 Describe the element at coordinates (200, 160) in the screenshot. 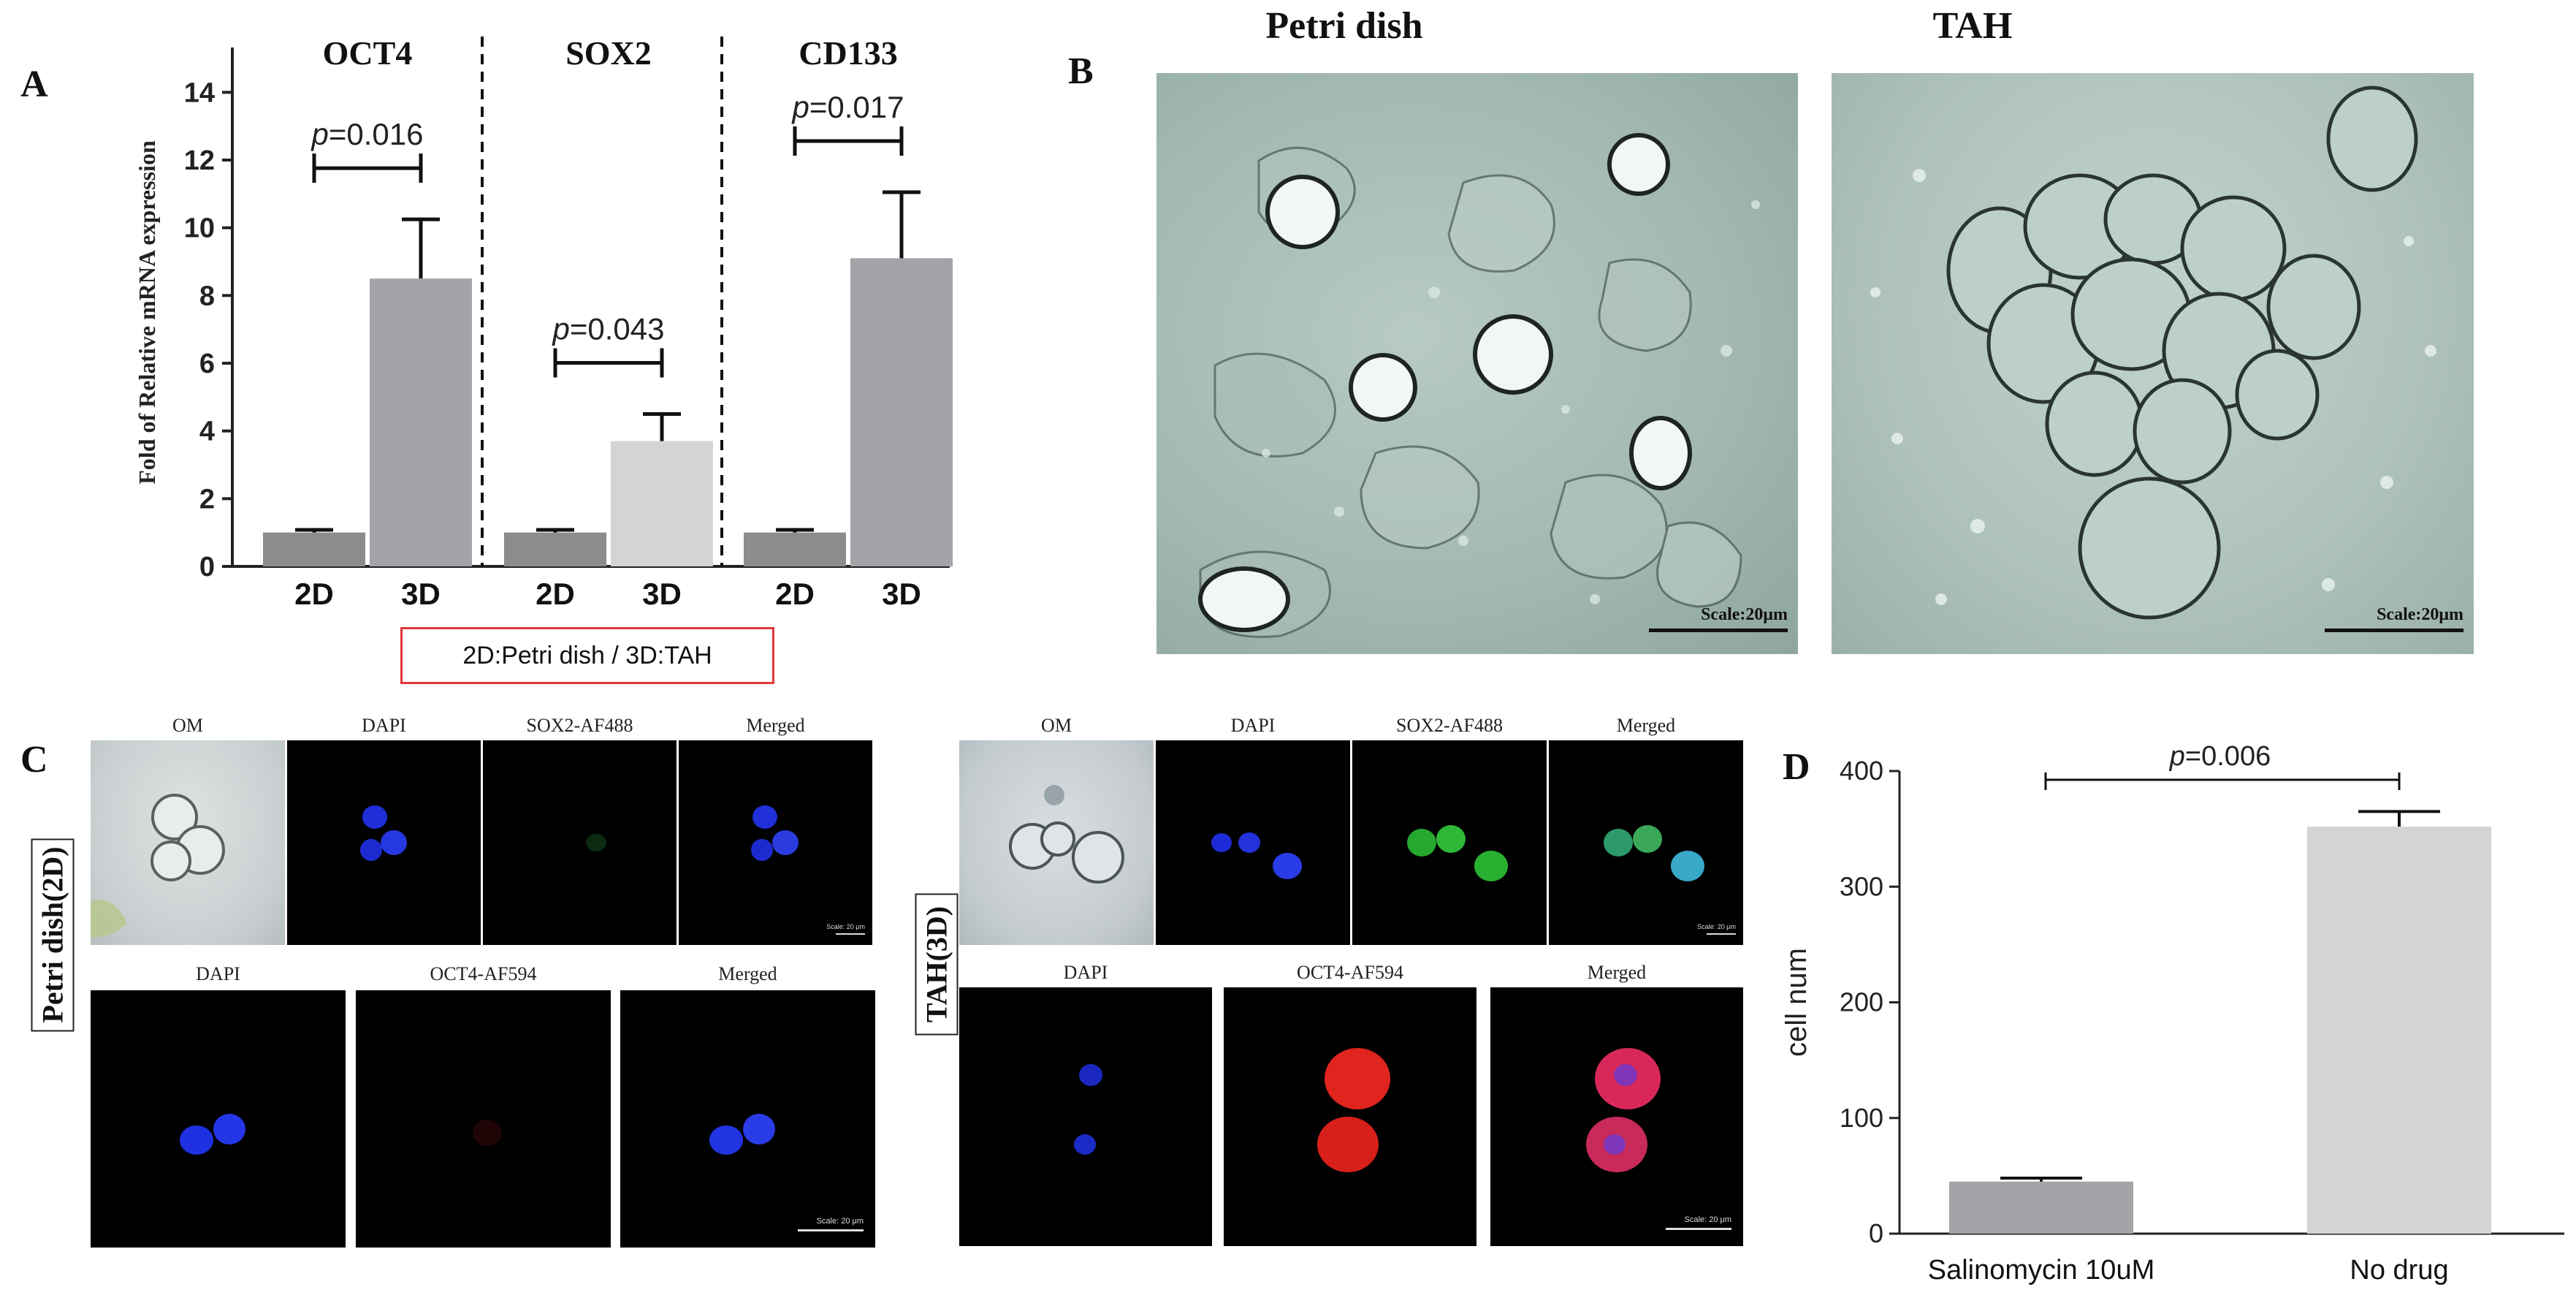

I see `a-y-tick-label: 12` at that location.